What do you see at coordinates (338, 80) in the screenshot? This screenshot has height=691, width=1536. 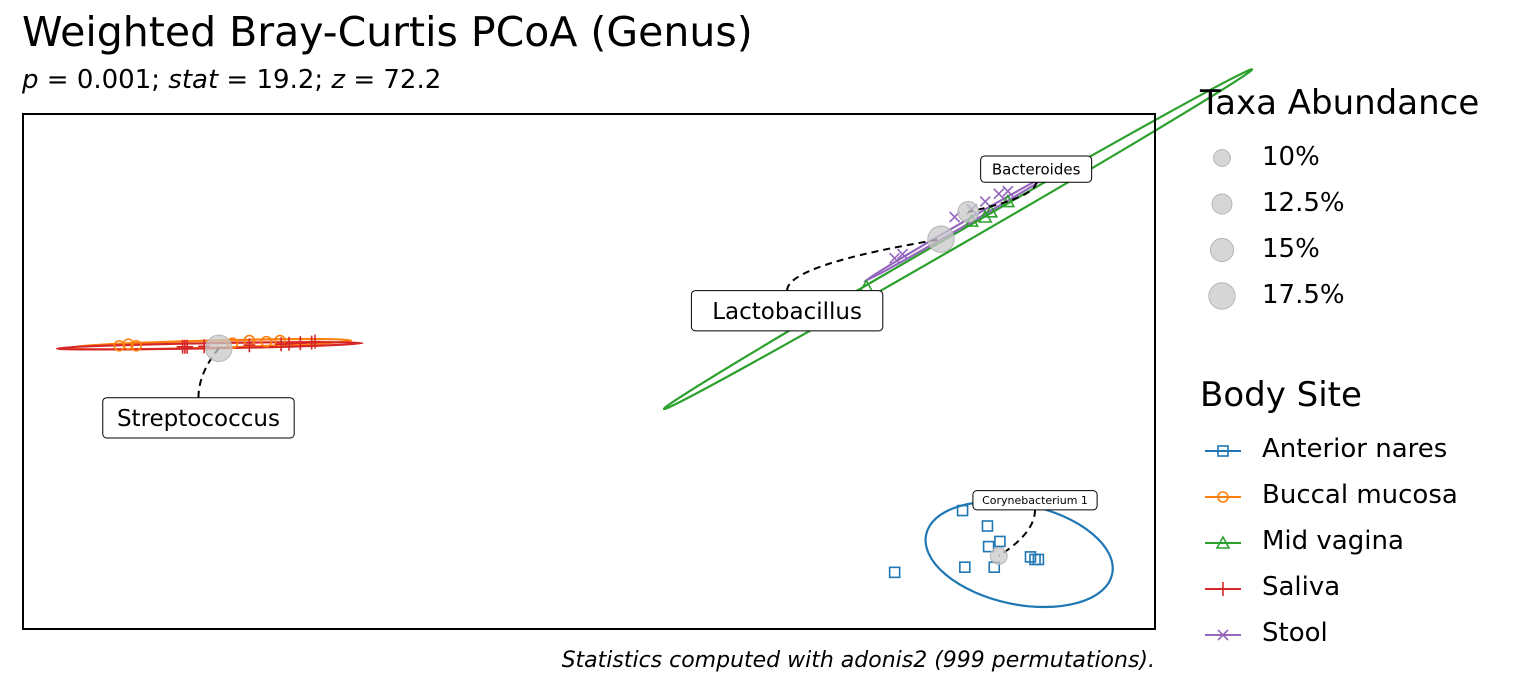 I see `z-symbol: z` at bounding box center [338, 80].